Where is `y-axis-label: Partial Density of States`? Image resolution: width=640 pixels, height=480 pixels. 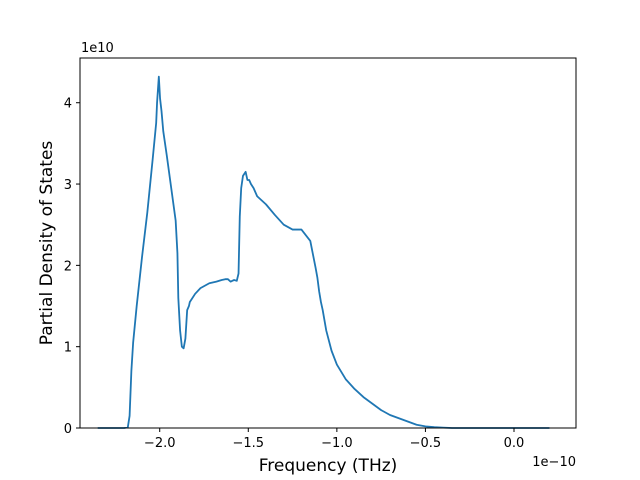
y-axis-label: Partial Density of States is located at coordinates (47, 243).